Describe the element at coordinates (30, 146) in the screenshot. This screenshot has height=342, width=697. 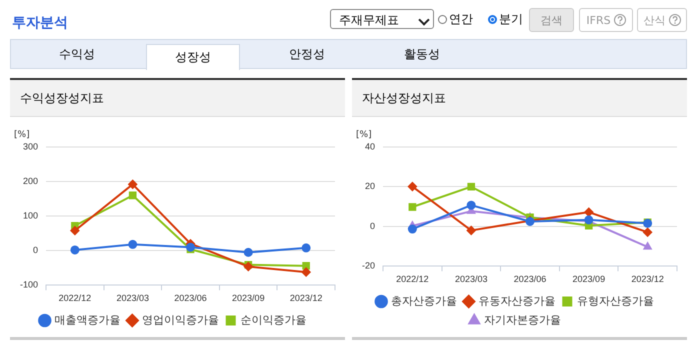
I see `y-tick-label: 300` at that location.